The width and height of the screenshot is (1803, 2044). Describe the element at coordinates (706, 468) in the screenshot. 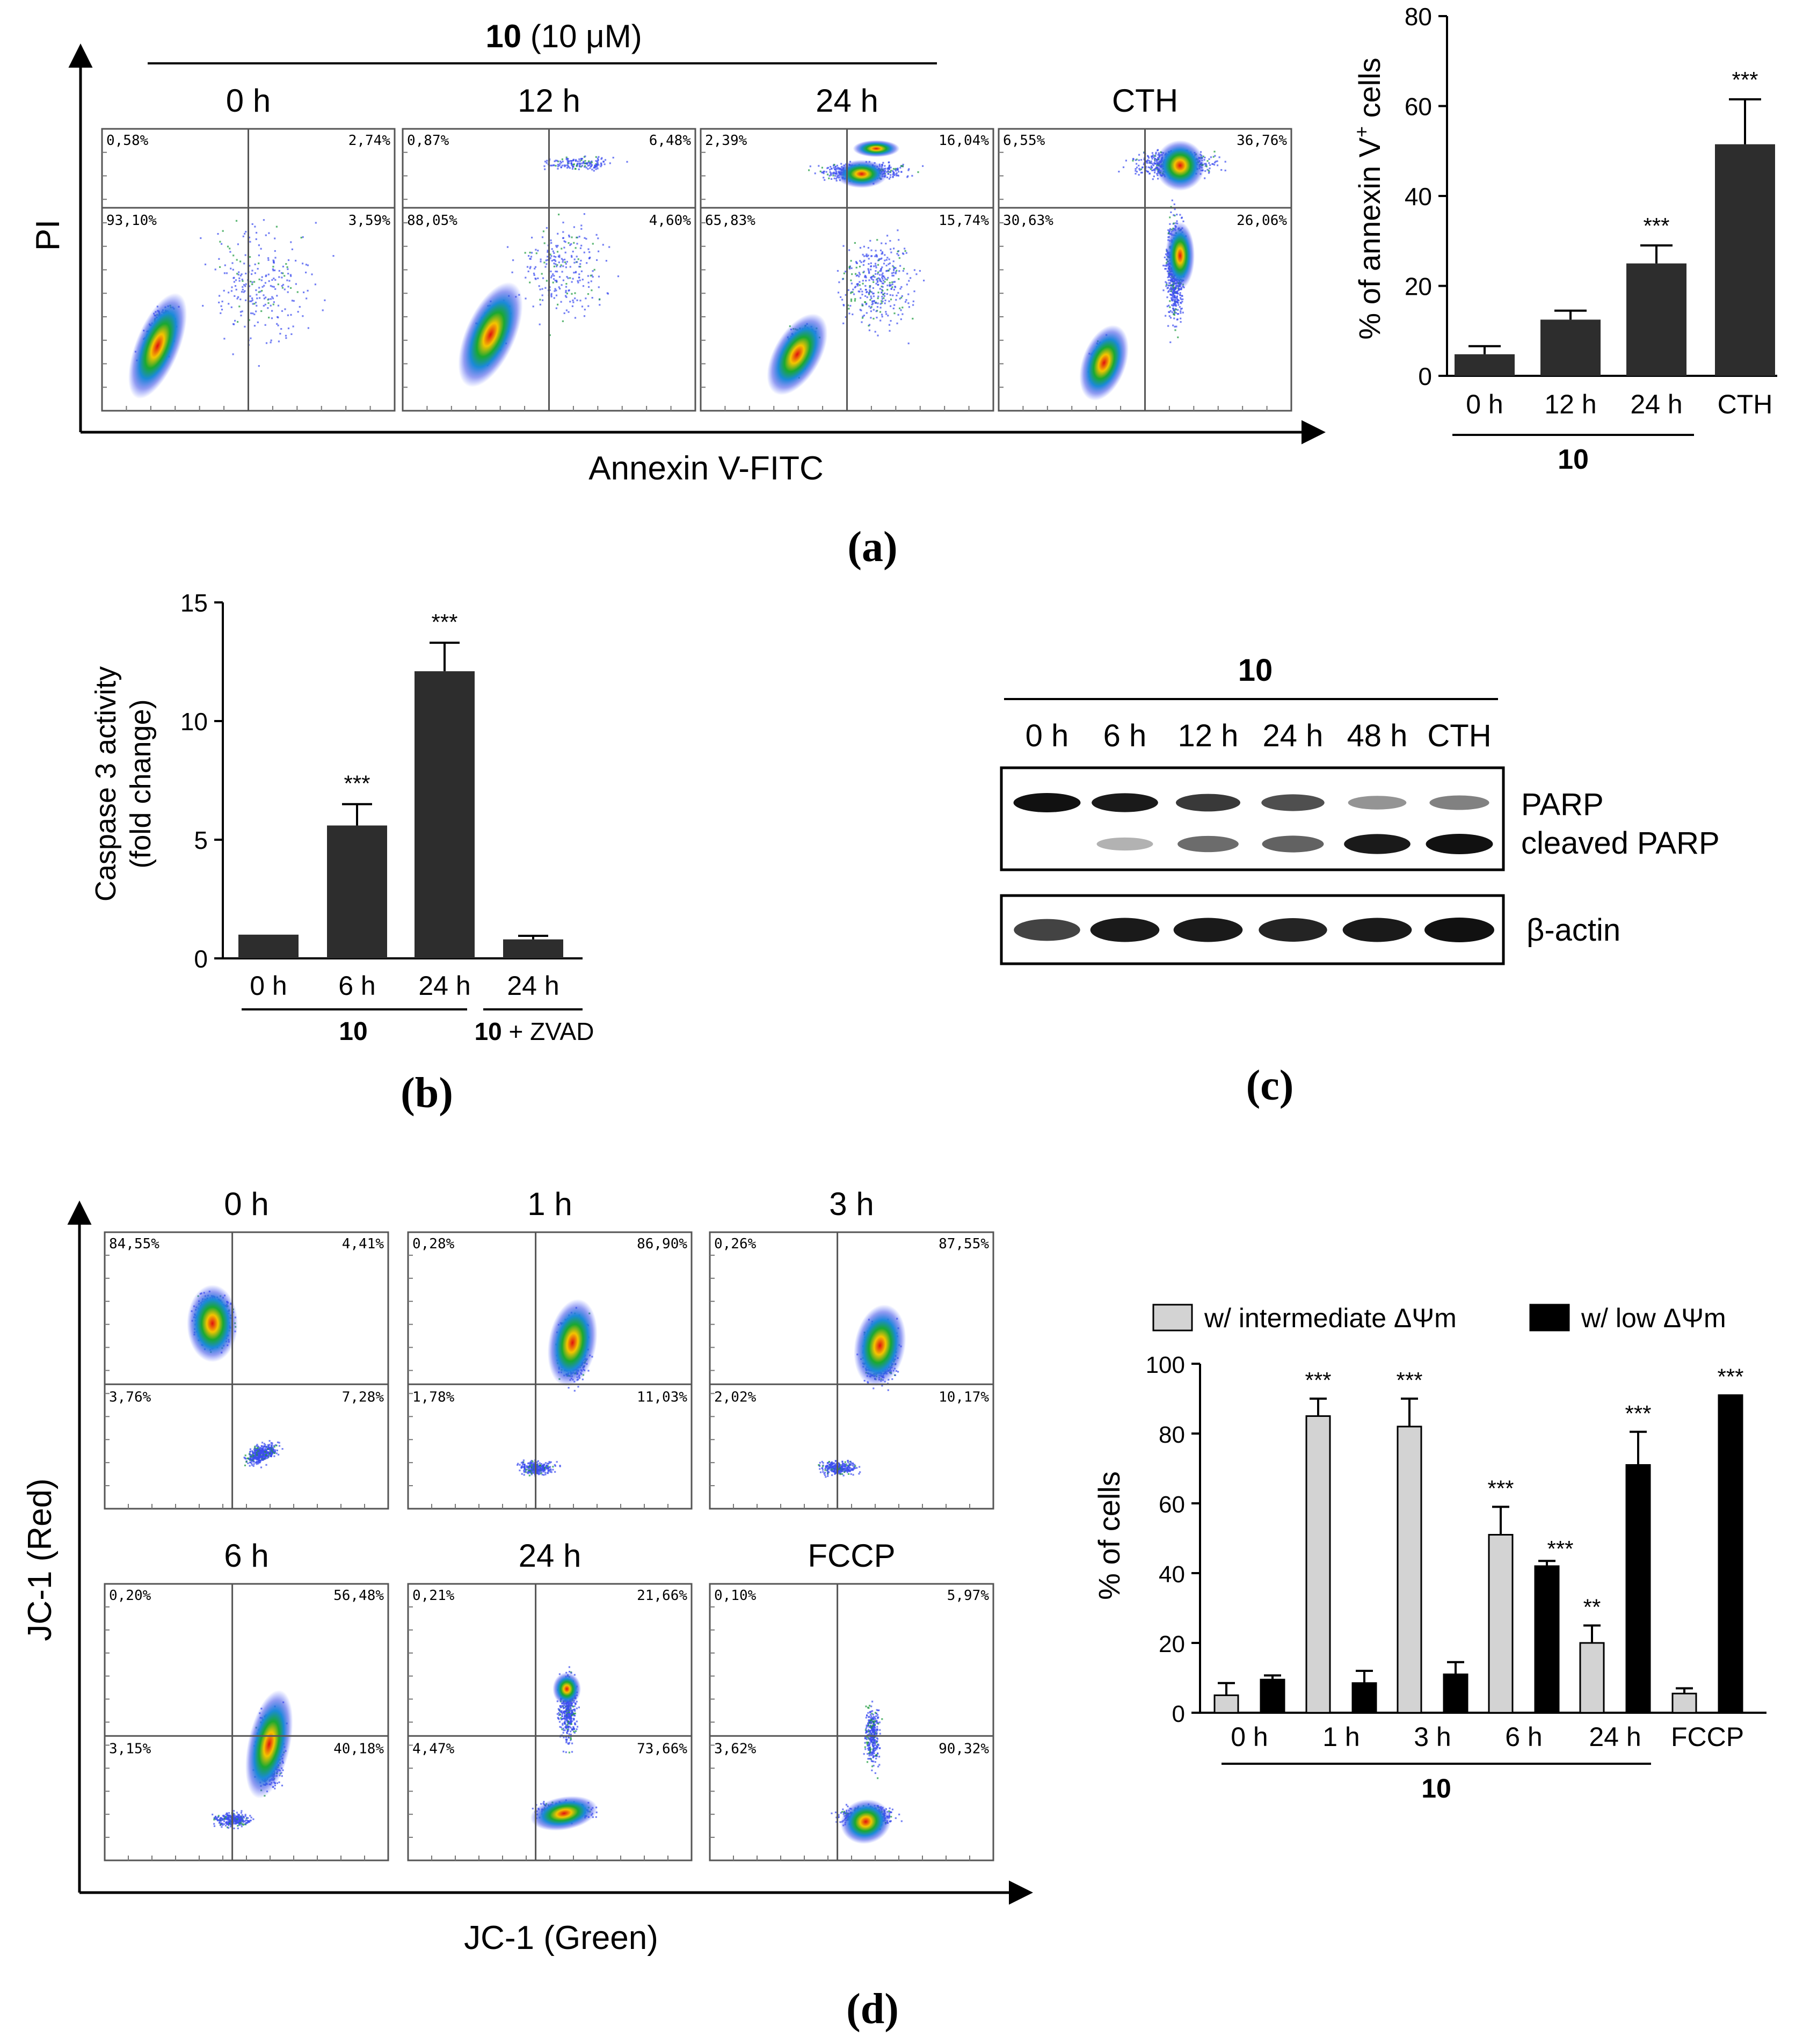

I see `panel-a-x-axis-label: Annexin V-FITC` at that location.